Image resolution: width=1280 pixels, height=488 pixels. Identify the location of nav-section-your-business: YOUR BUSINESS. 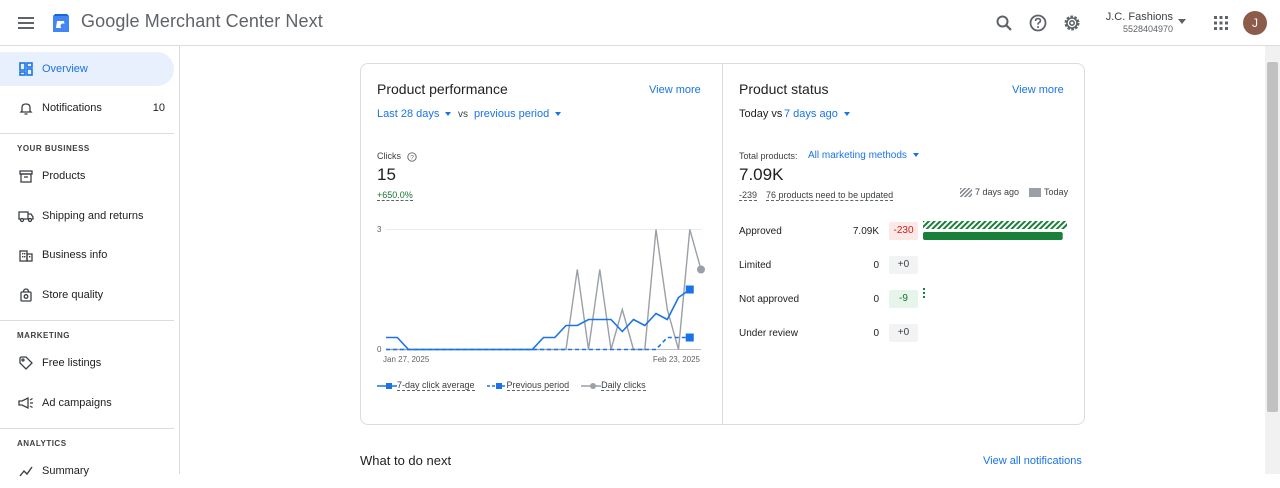
(53, 148).